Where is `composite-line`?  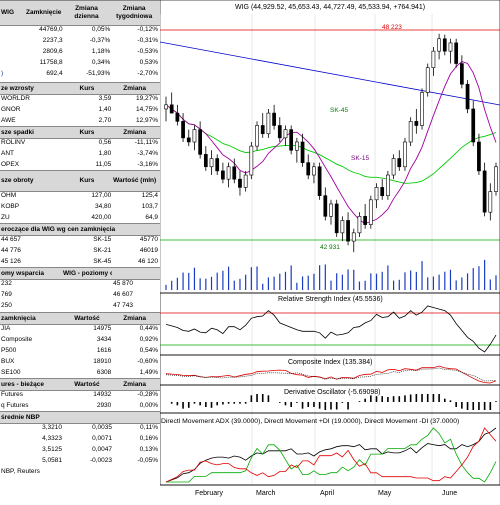 composite-line is located at coordinates (331, 374).